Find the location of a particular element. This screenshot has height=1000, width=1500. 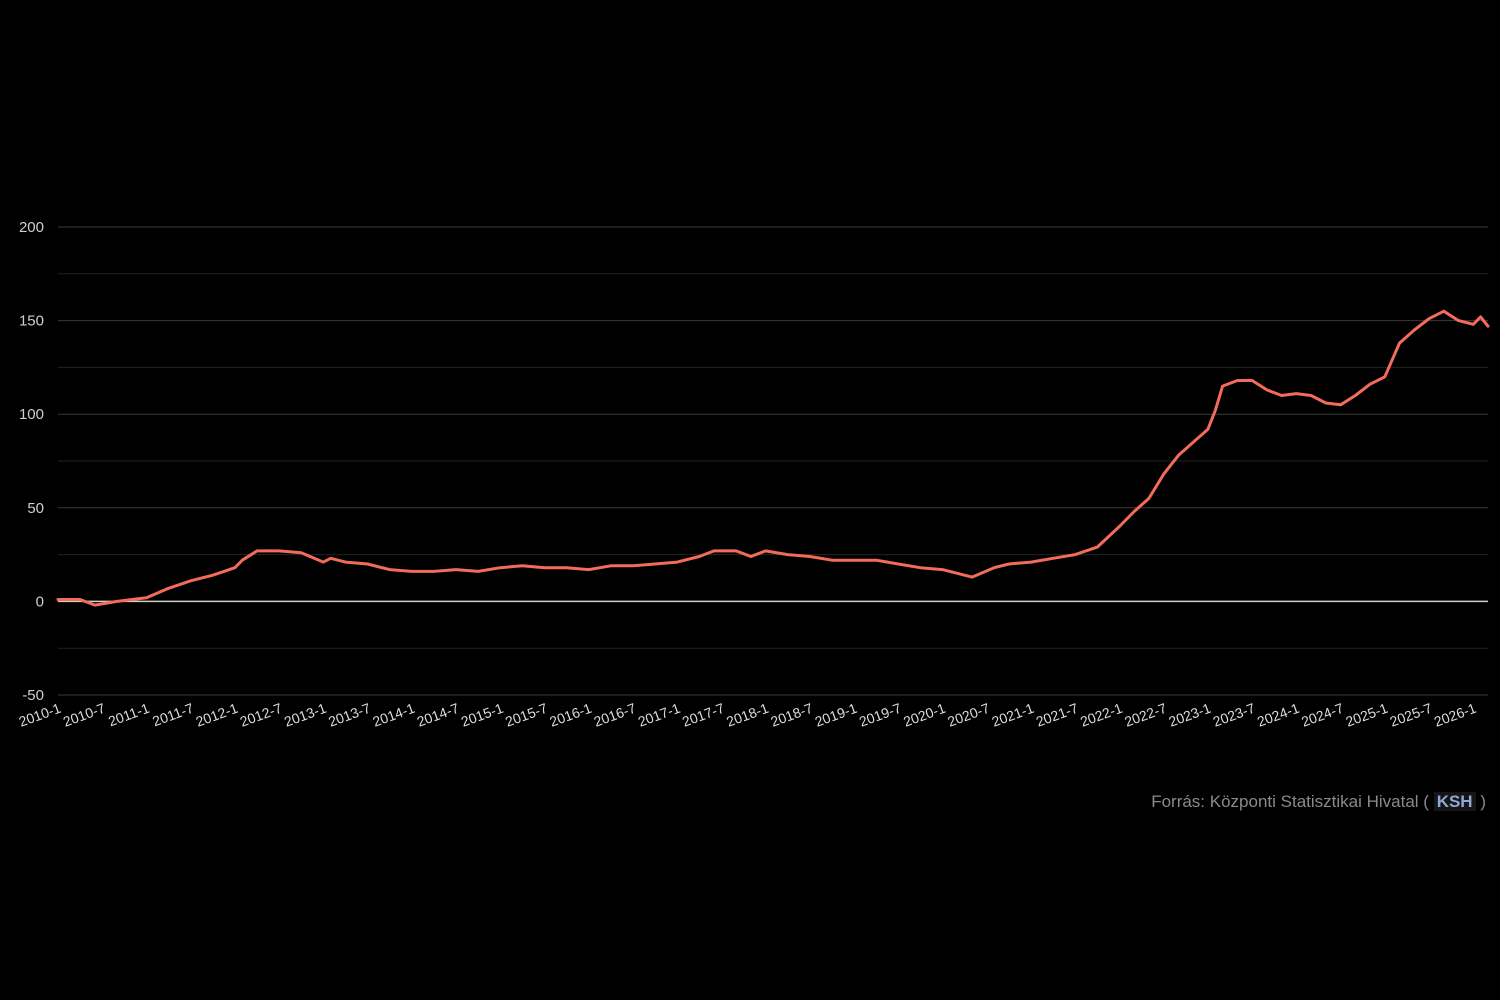

y-tick-label: 200 is located at coordinates (31, 227).